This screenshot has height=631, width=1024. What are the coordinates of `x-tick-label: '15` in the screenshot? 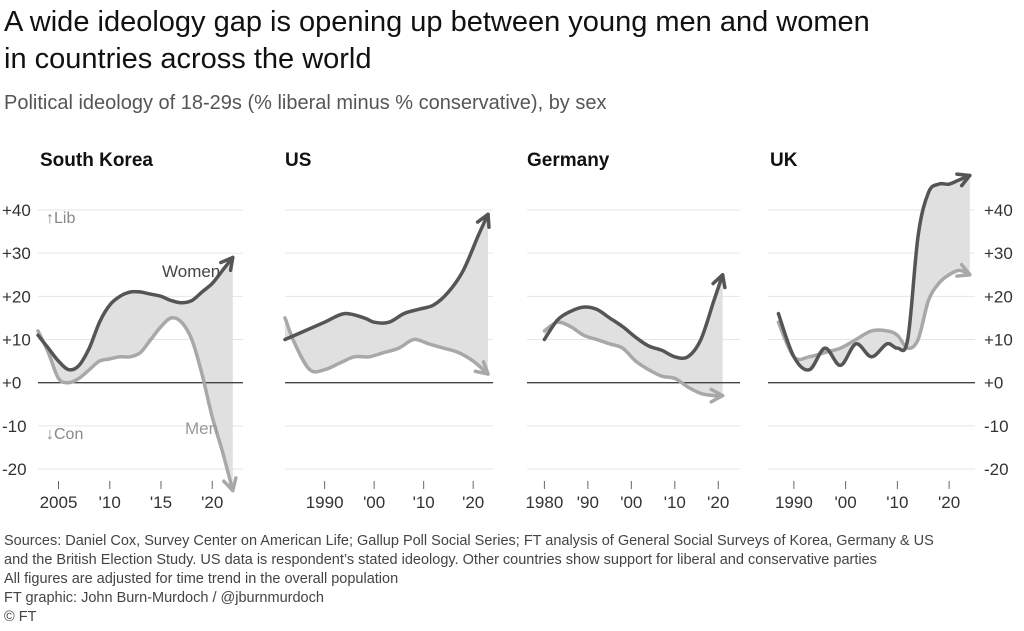 It's located at (161, 502).